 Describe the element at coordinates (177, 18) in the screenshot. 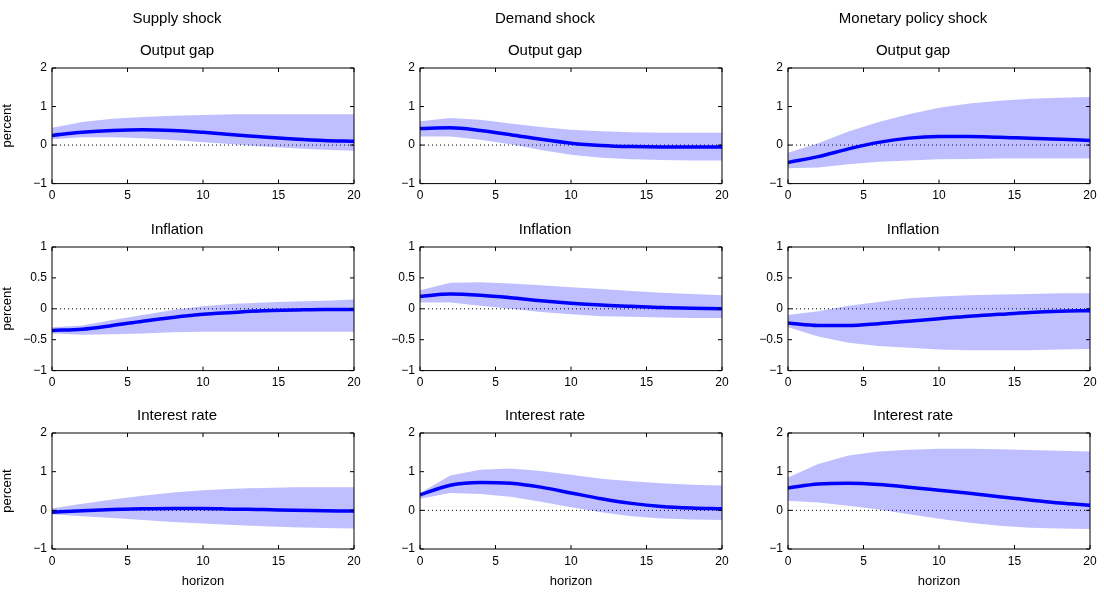

I see `chart-title: Supply shock` at that location.